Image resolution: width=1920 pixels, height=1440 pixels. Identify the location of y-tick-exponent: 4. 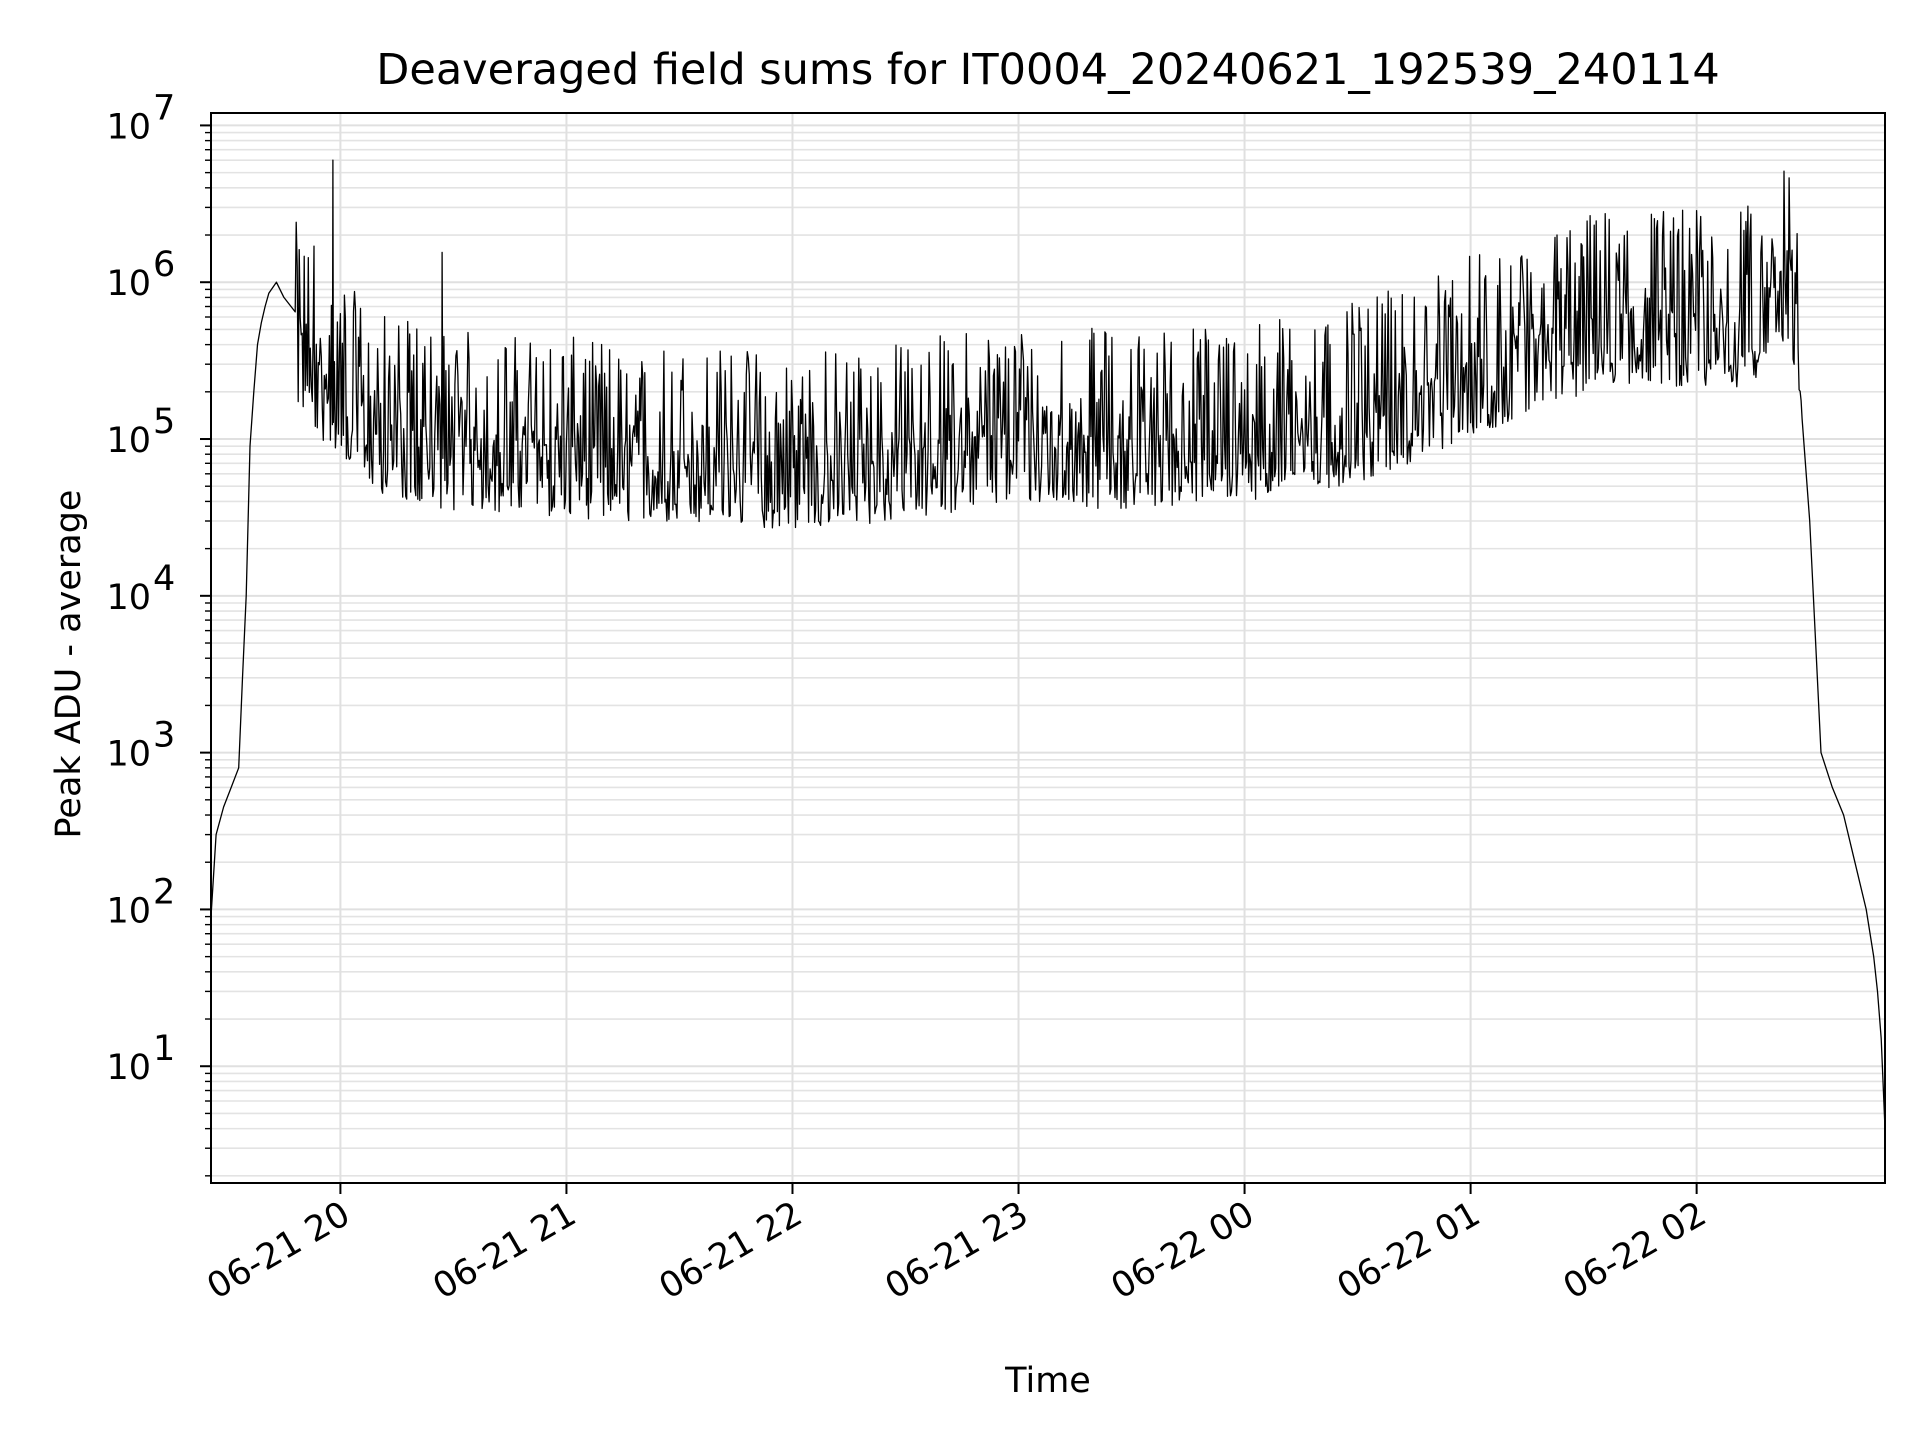
(164, 579).